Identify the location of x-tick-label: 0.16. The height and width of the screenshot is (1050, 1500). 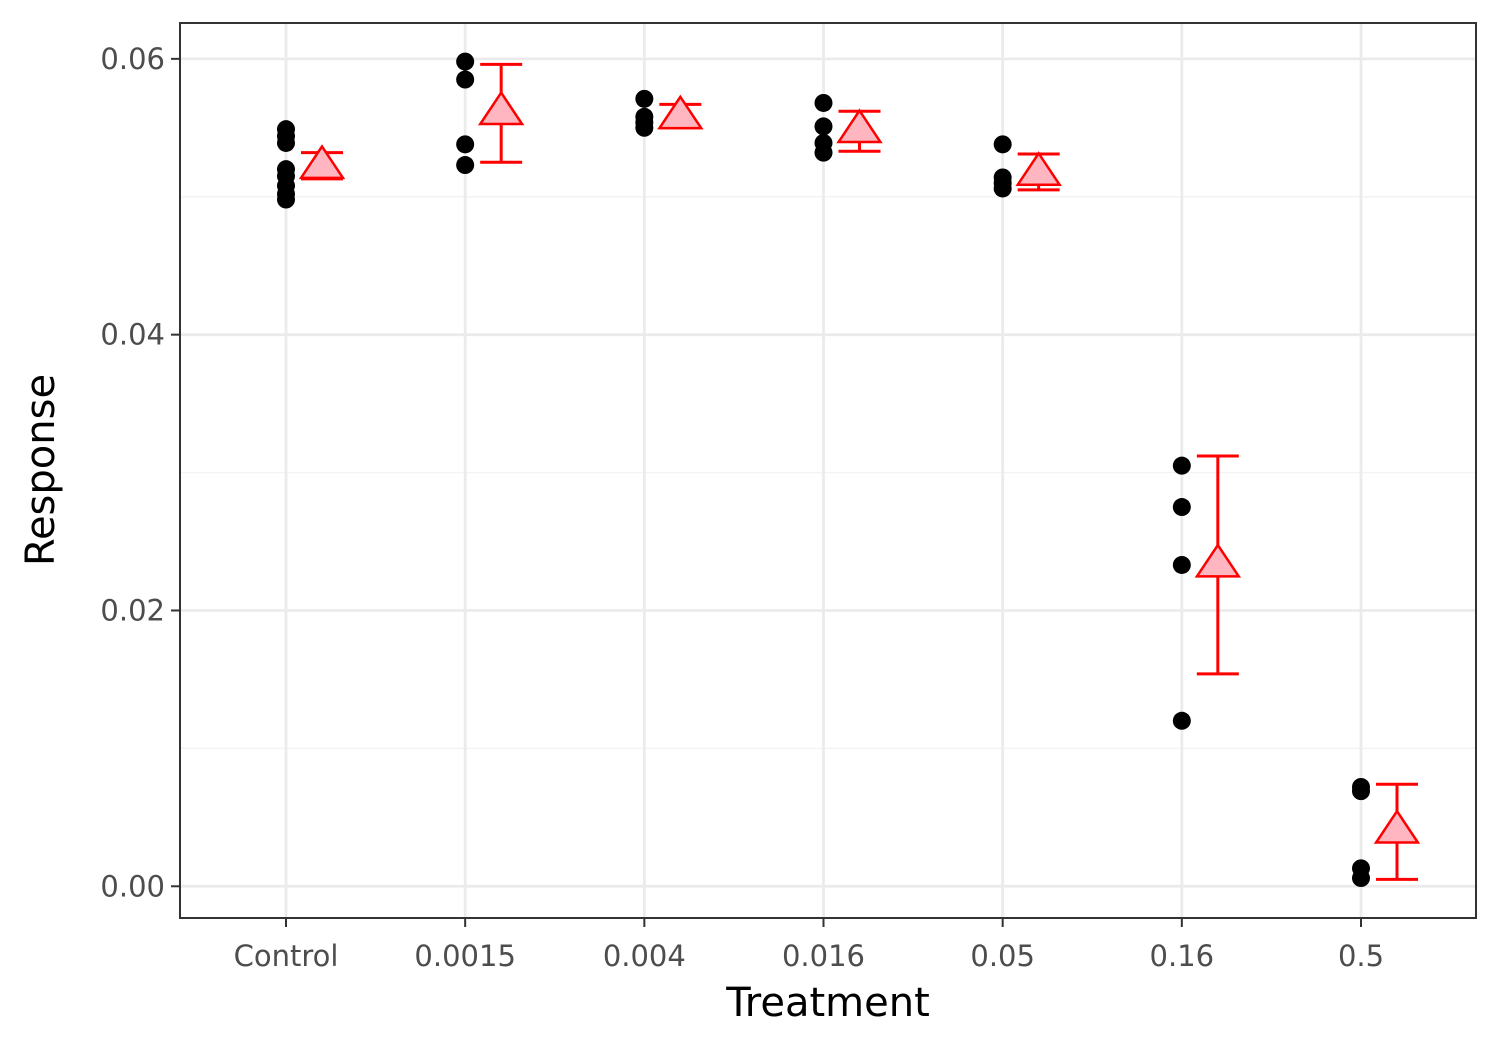
(1182, 956).